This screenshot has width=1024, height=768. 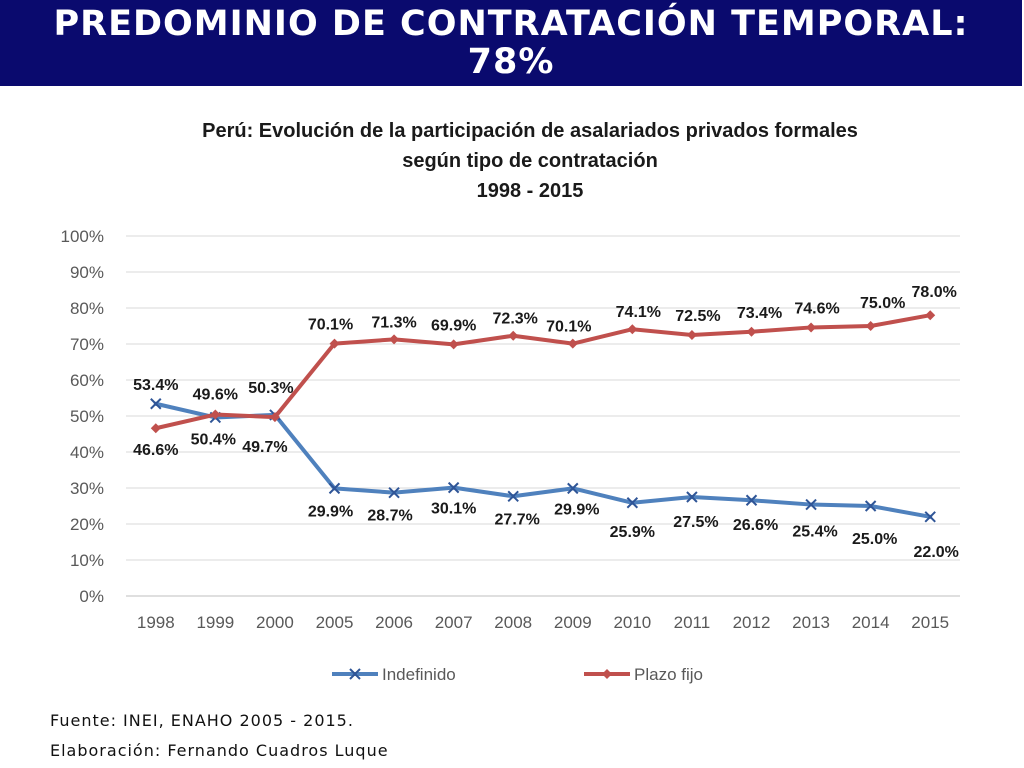 What do you see at coordinates (87, 272) in the screenshot?
I see `y-tick-label: 90%` at bounding box center [87, 272].